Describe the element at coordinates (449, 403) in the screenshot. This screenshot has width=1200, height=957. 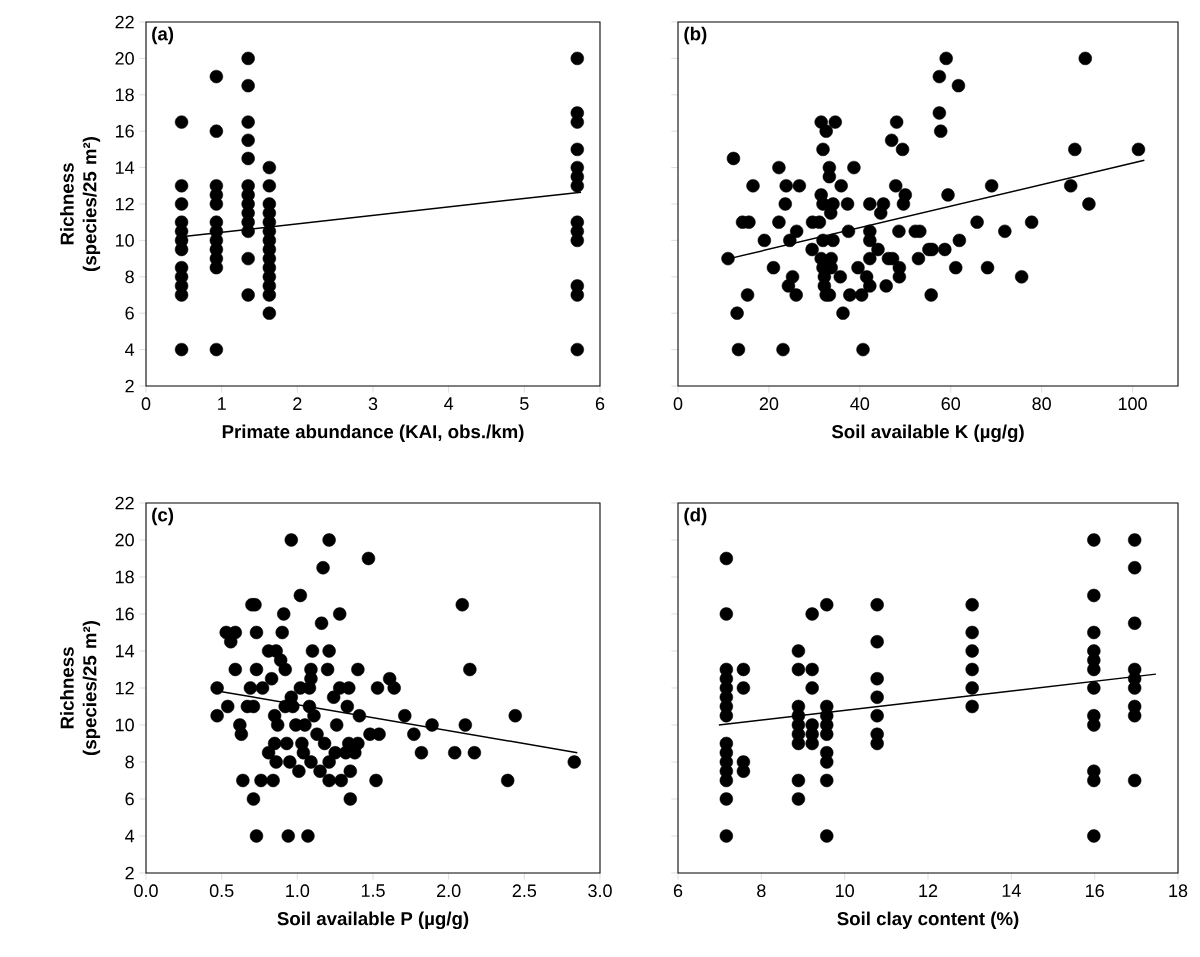
I see `x-tick-label: 4` at that location.